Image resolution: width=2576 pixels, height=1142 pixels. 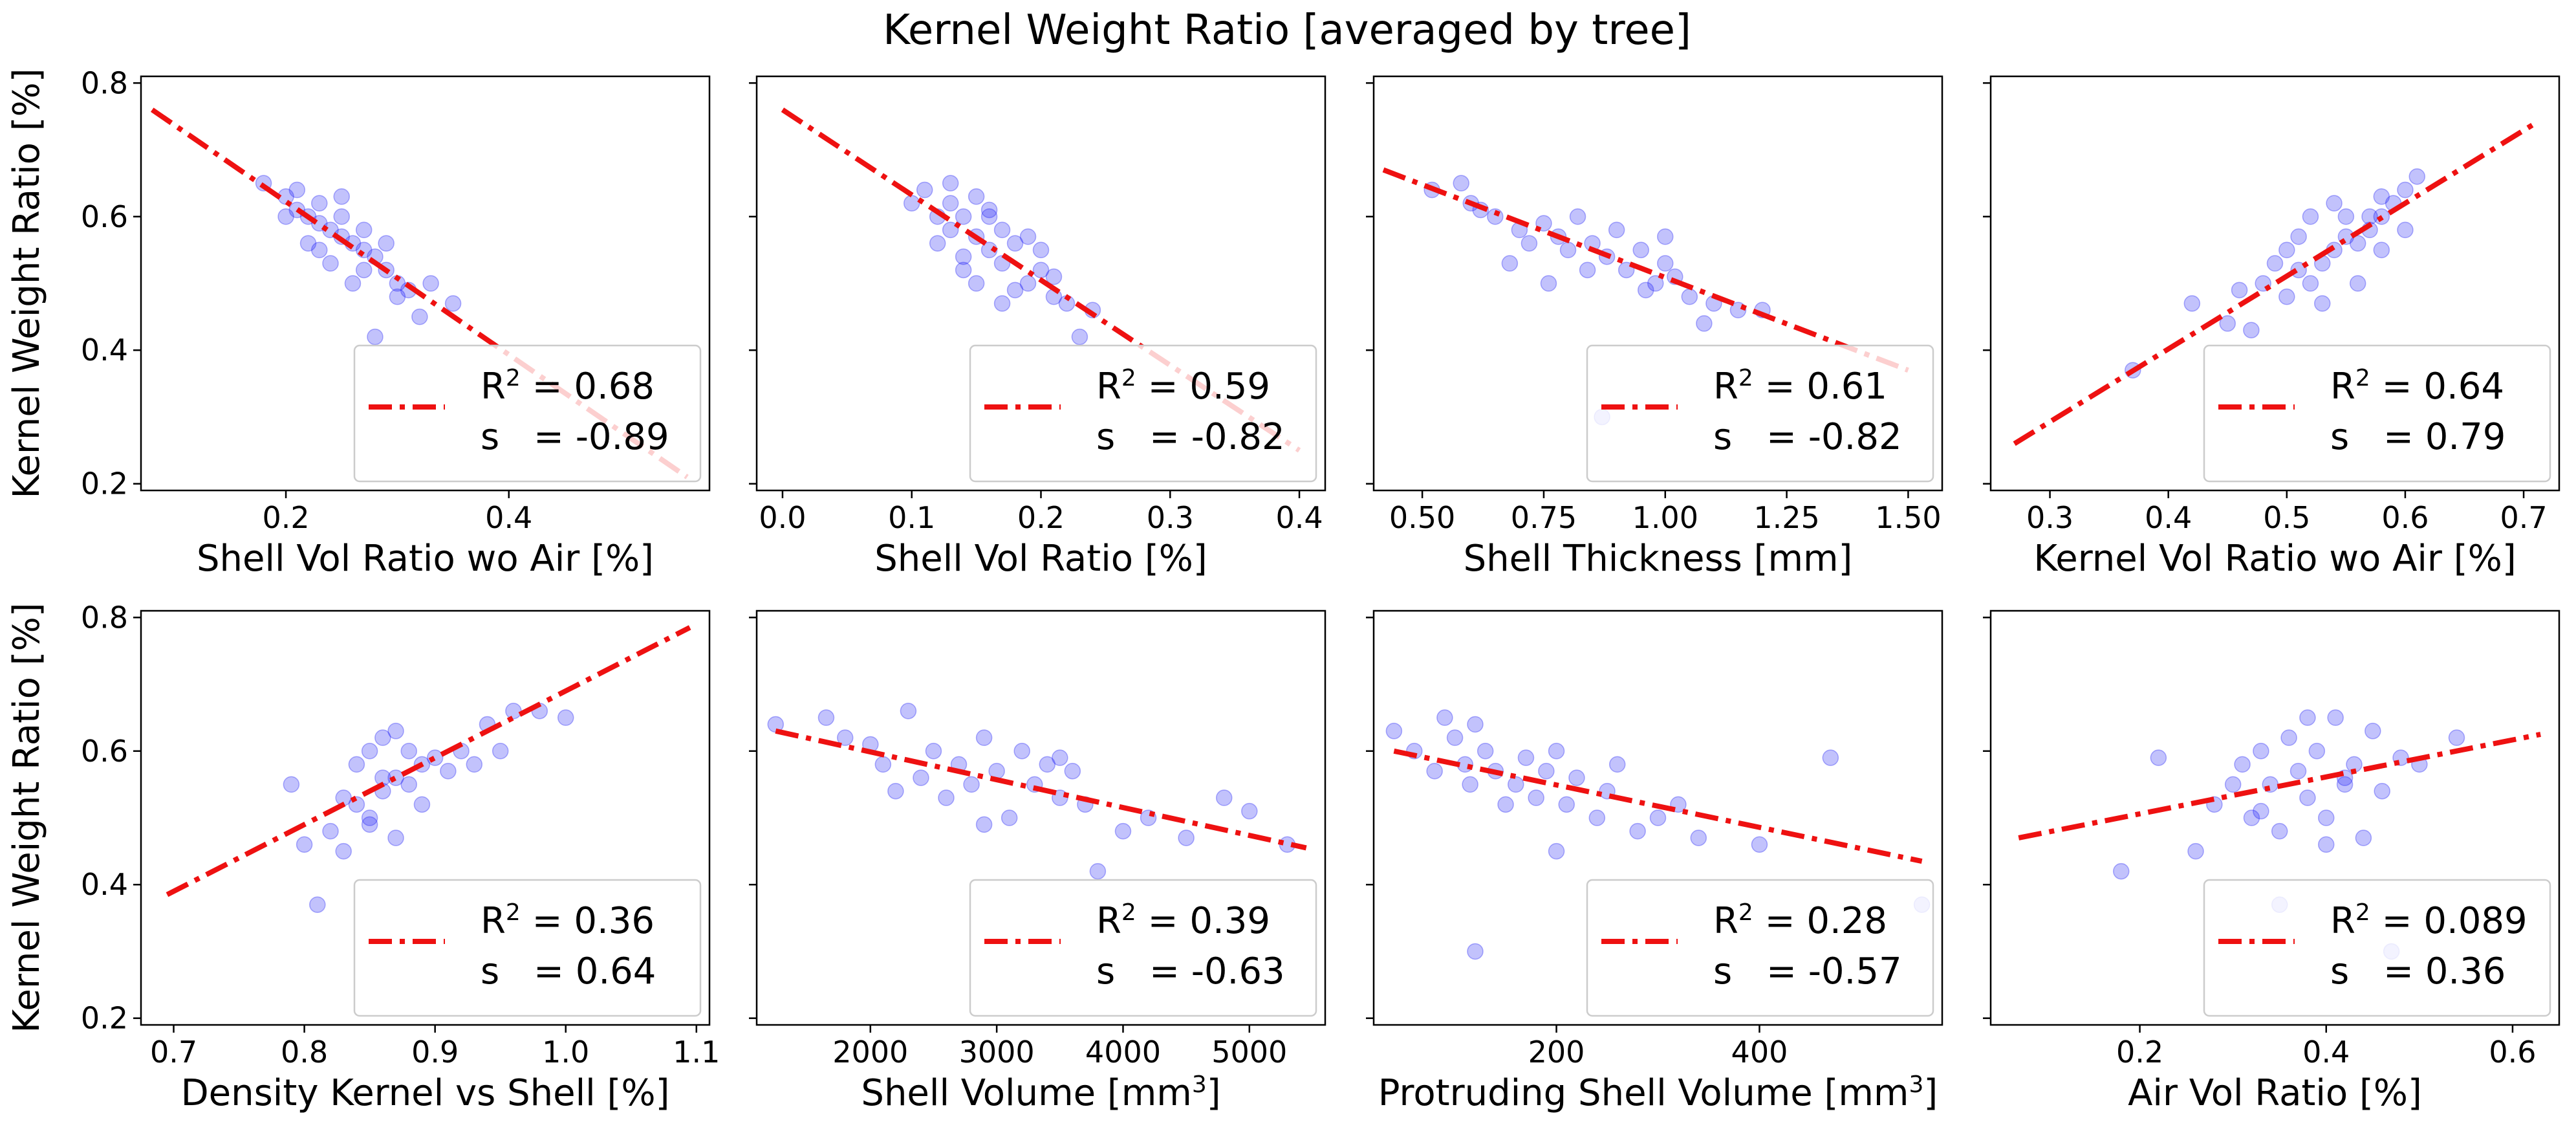 I want to click on y-axis-label: Kernel Weight Ratio [%], so click(x=27, y=817).